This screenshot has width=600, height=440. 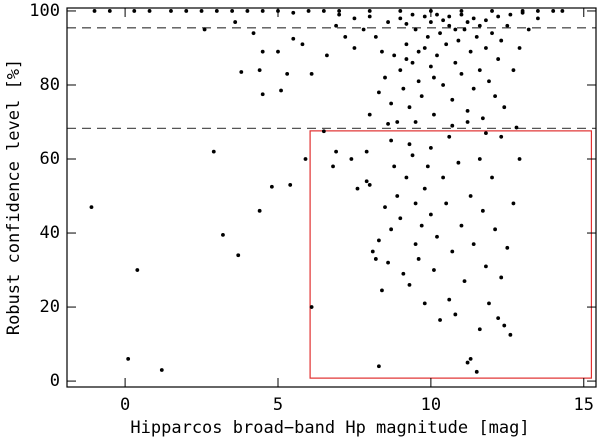 What do you see at coordinates (50, 307) in the screenshot?
I see `y-tick-label: 20` at bounding box center [50, 307].